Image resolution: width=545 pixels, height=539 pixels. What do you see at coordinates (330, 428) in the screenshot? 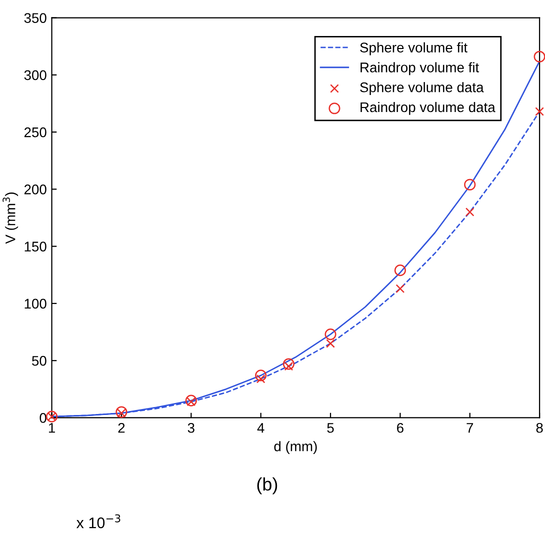
I see `x-tick-label: 5` at bounding box center [330, 428].